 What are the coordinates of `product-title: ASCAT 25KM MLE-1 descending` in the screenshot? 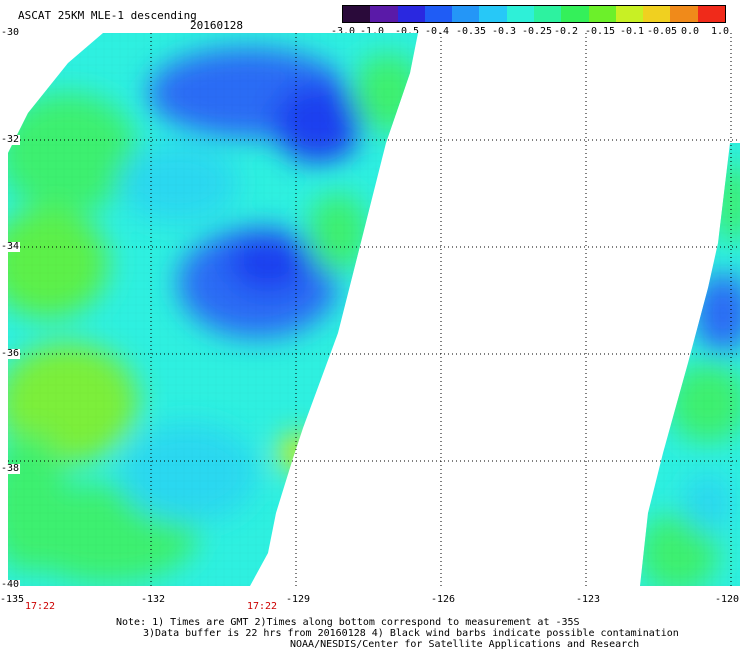 It's located at (107, 15).